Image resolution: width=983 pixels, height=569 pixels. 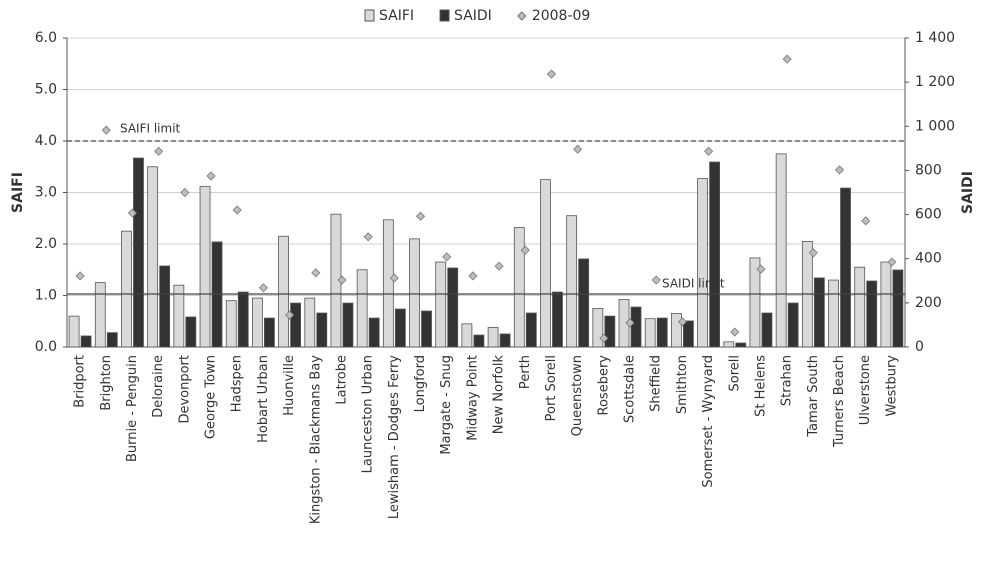 I want to click on x-tick-label: Latrobe, so click(x=341, y=380).